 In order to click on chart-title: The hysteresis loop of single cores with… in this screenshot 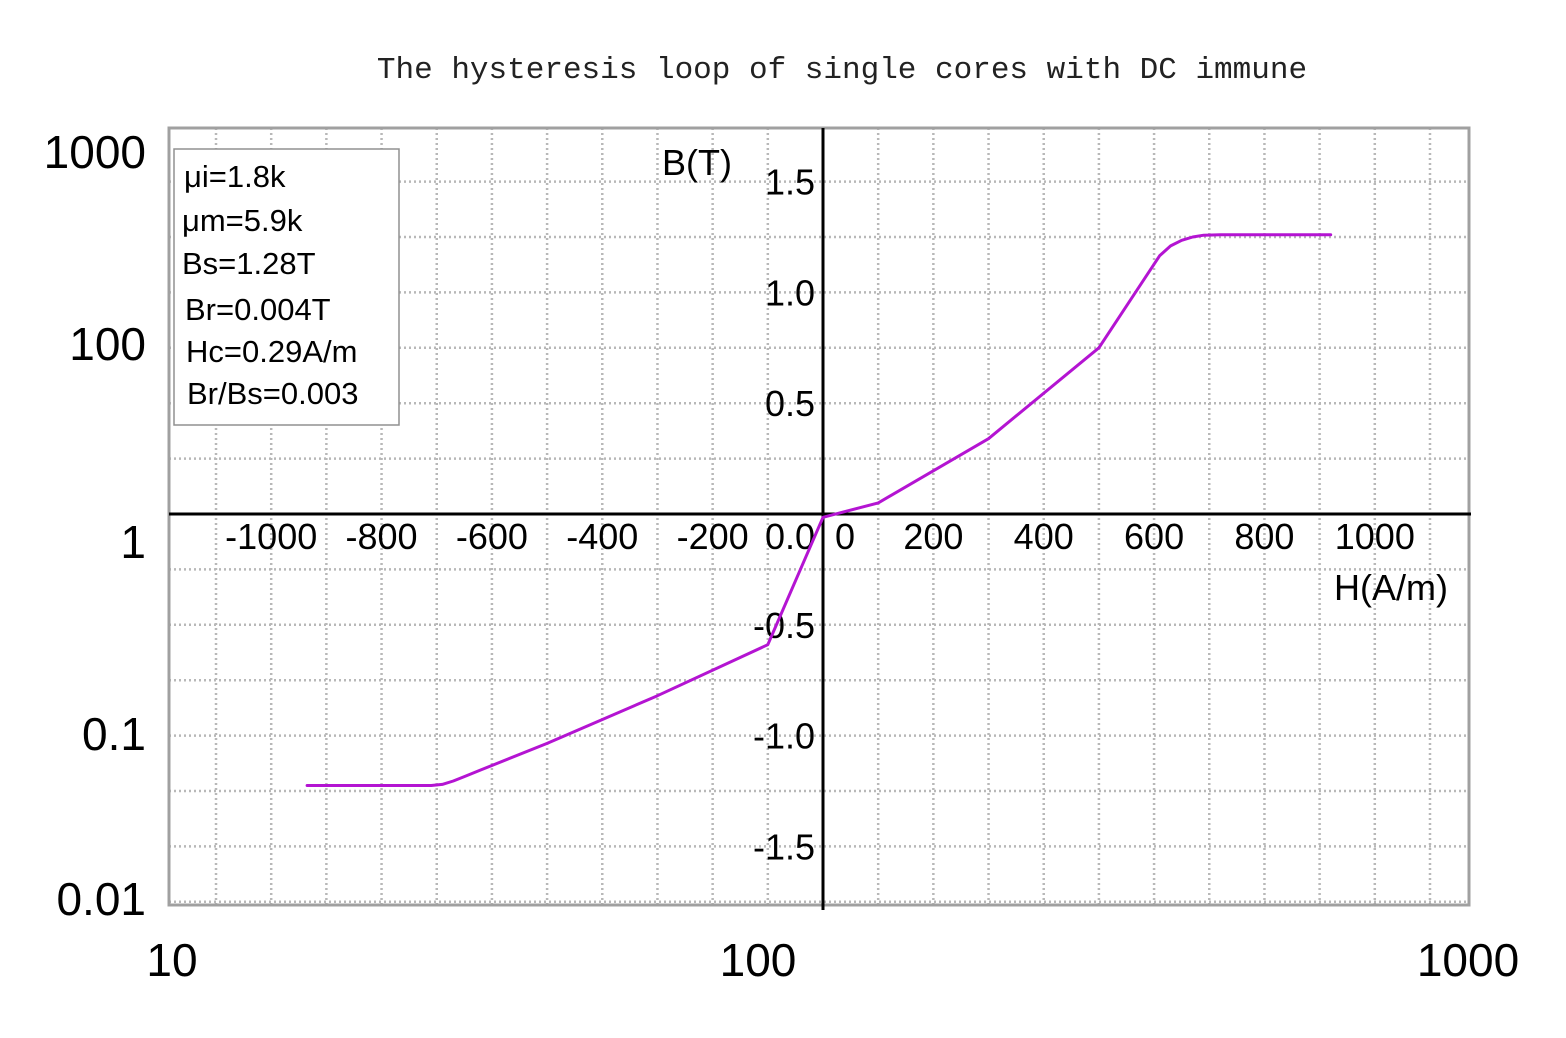, I will do `click(842, 70)`.